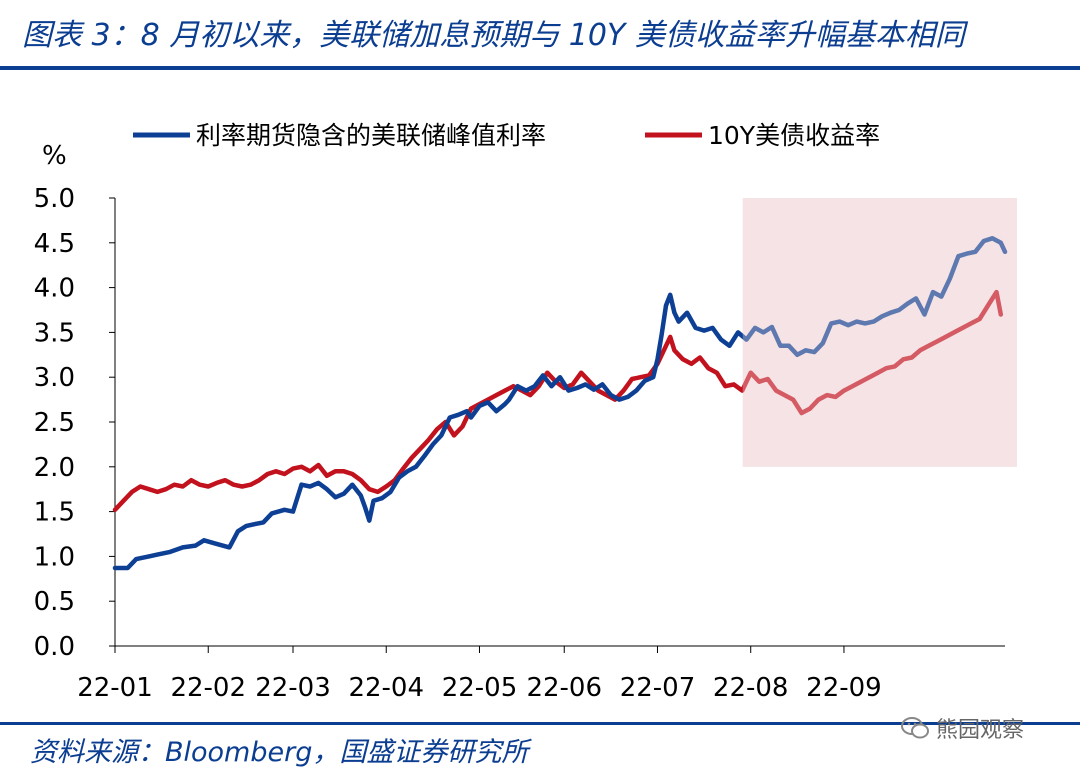  What do you see at coordinates (751, 688) in the screenshot?
I see `x-tick-label: 22-08` at bounding box center [751, 688].